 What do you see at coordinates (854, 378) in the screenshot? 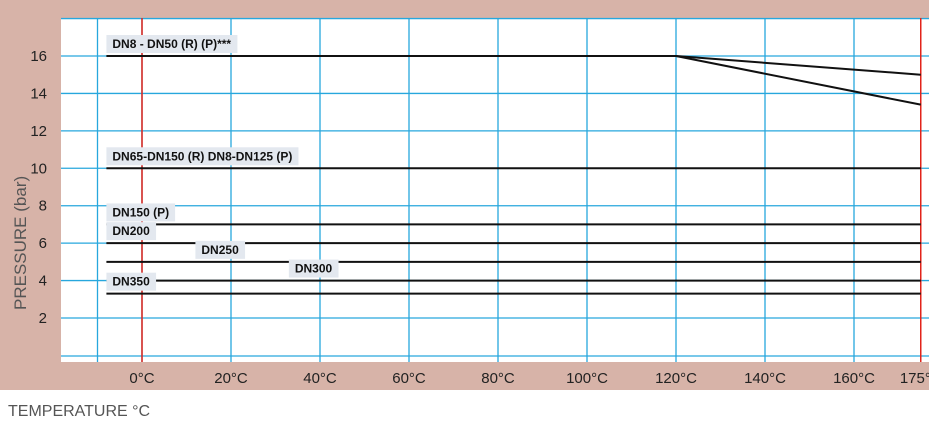
I see `x-tick-label: 160°C` at bounding box center [854, 378].